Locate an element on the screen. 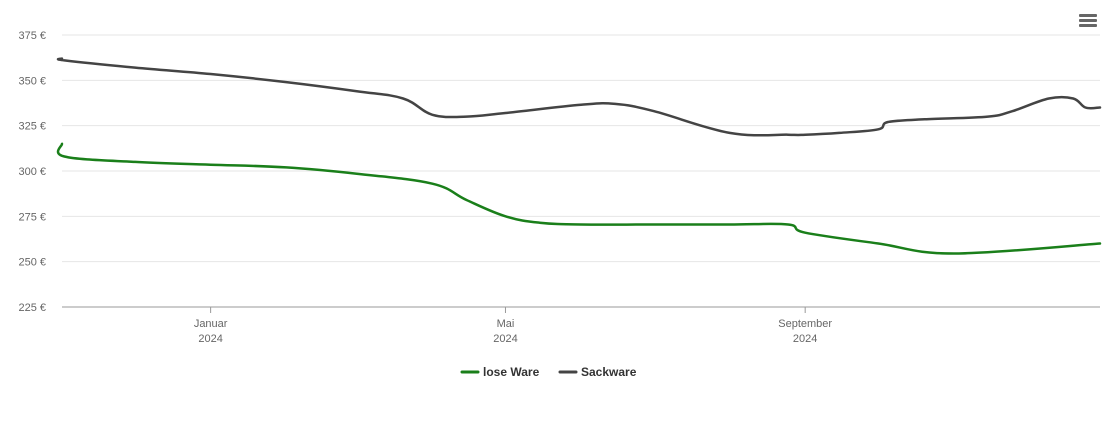  x-axis-ticks: Januar 2024 Mai 2024 September 2024 is located at coordinates (513, 326).